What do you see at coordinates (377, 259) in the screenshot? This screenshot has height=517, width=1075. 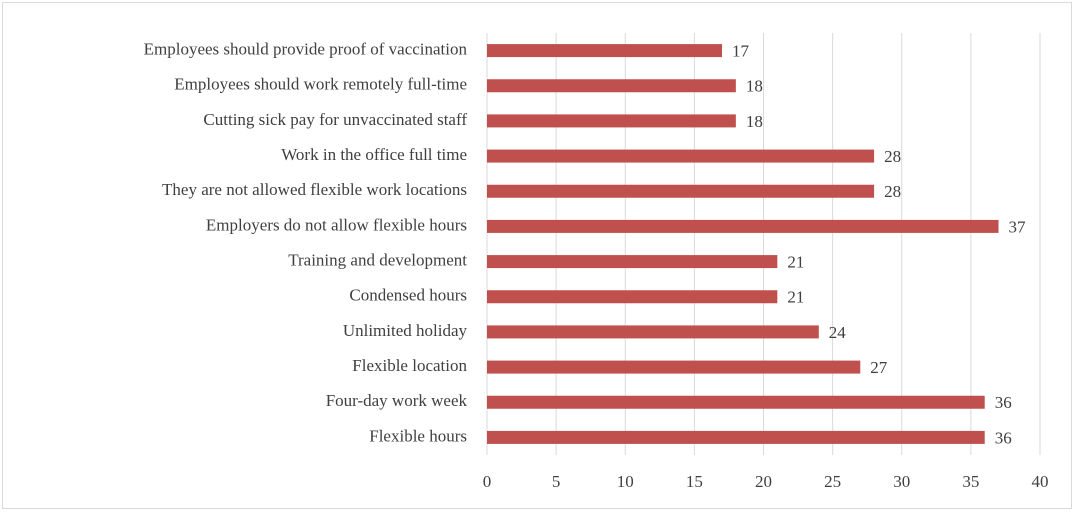 I see `y-tick-label: Training and development` at bounding box center [377, 259].